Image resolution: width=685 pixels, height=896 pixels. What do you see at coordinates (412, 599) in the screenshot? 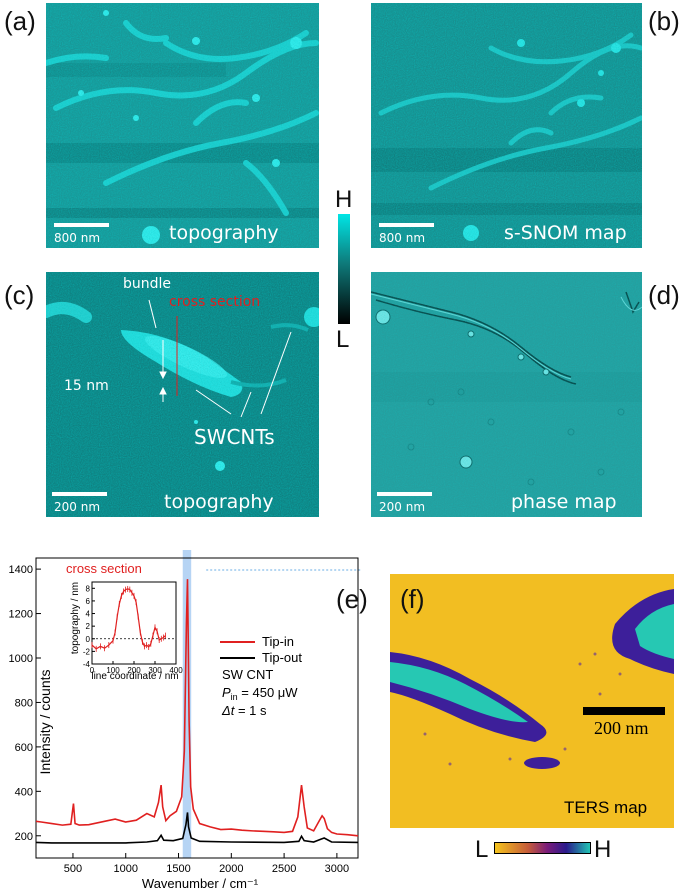
I see `panel-f-letter: (f)` at bounding box center [412, 599].